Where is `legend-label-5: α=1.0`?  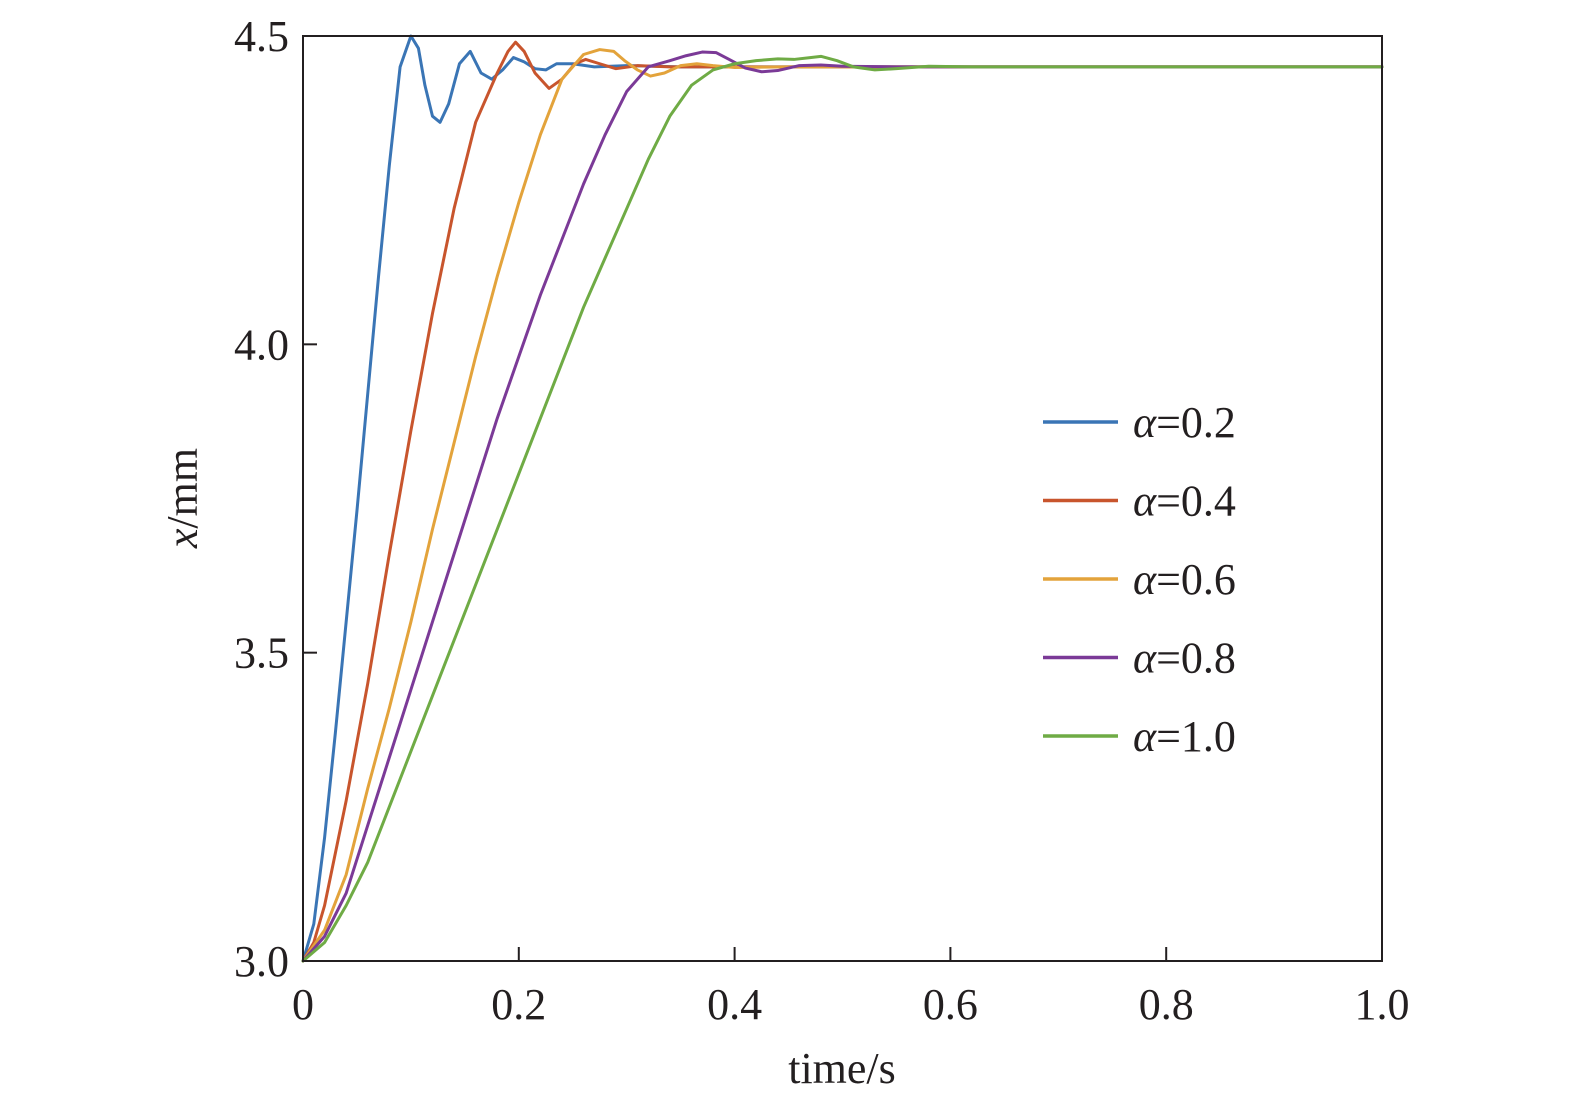
legend-label-5: α=1.0 is located at coordinates (1184, 736).